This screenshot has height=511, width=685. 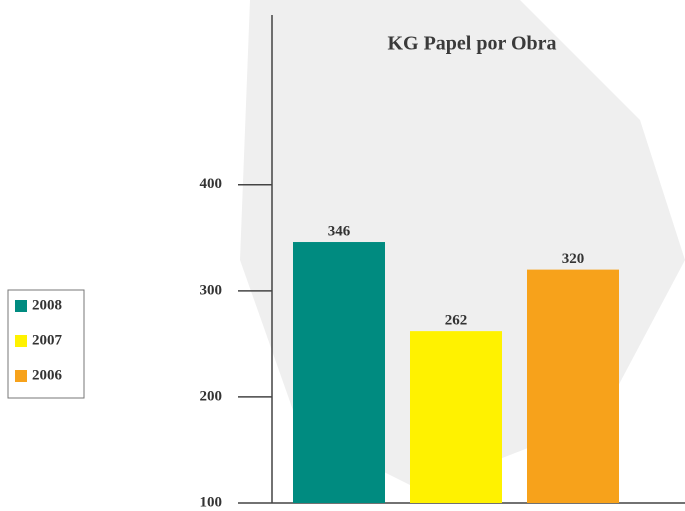 I want to click on y-tick-label: 300, so click(x=211, y=290).